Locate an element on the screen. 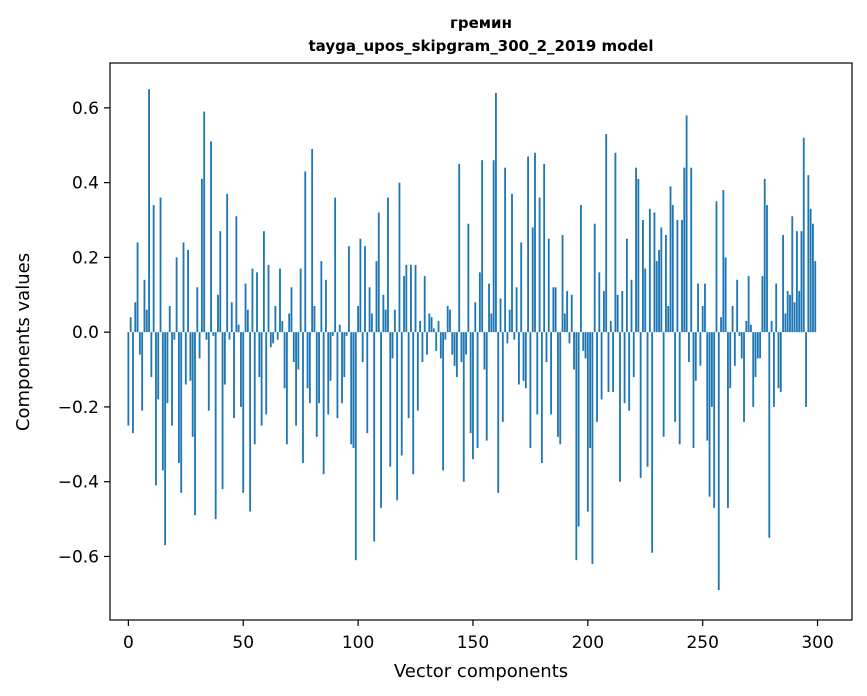  x-tick-label: 0 is located at coordinates (128, 643).